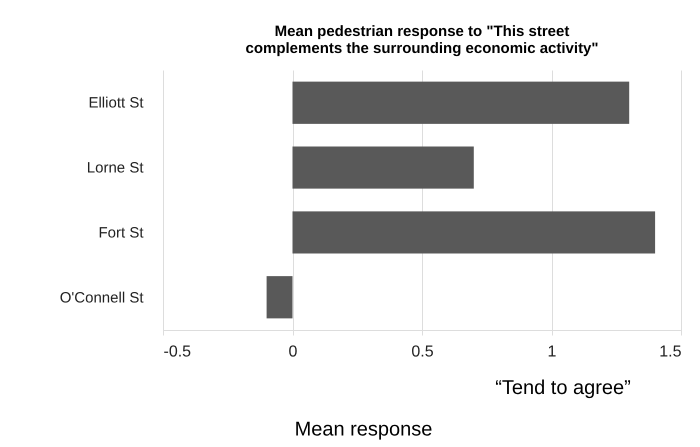  What do you see at coordinates (670, 352) in the screenshot?
I see `x-tick-label: 1.5` at bounding box center [670, 352].